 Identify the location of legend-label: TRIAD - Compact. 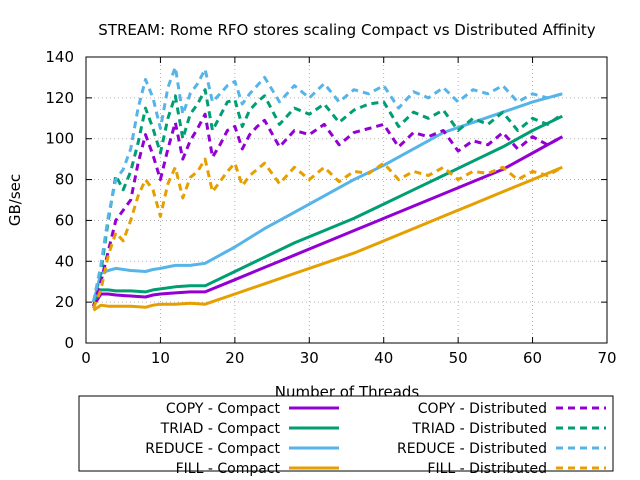
(220, 429).